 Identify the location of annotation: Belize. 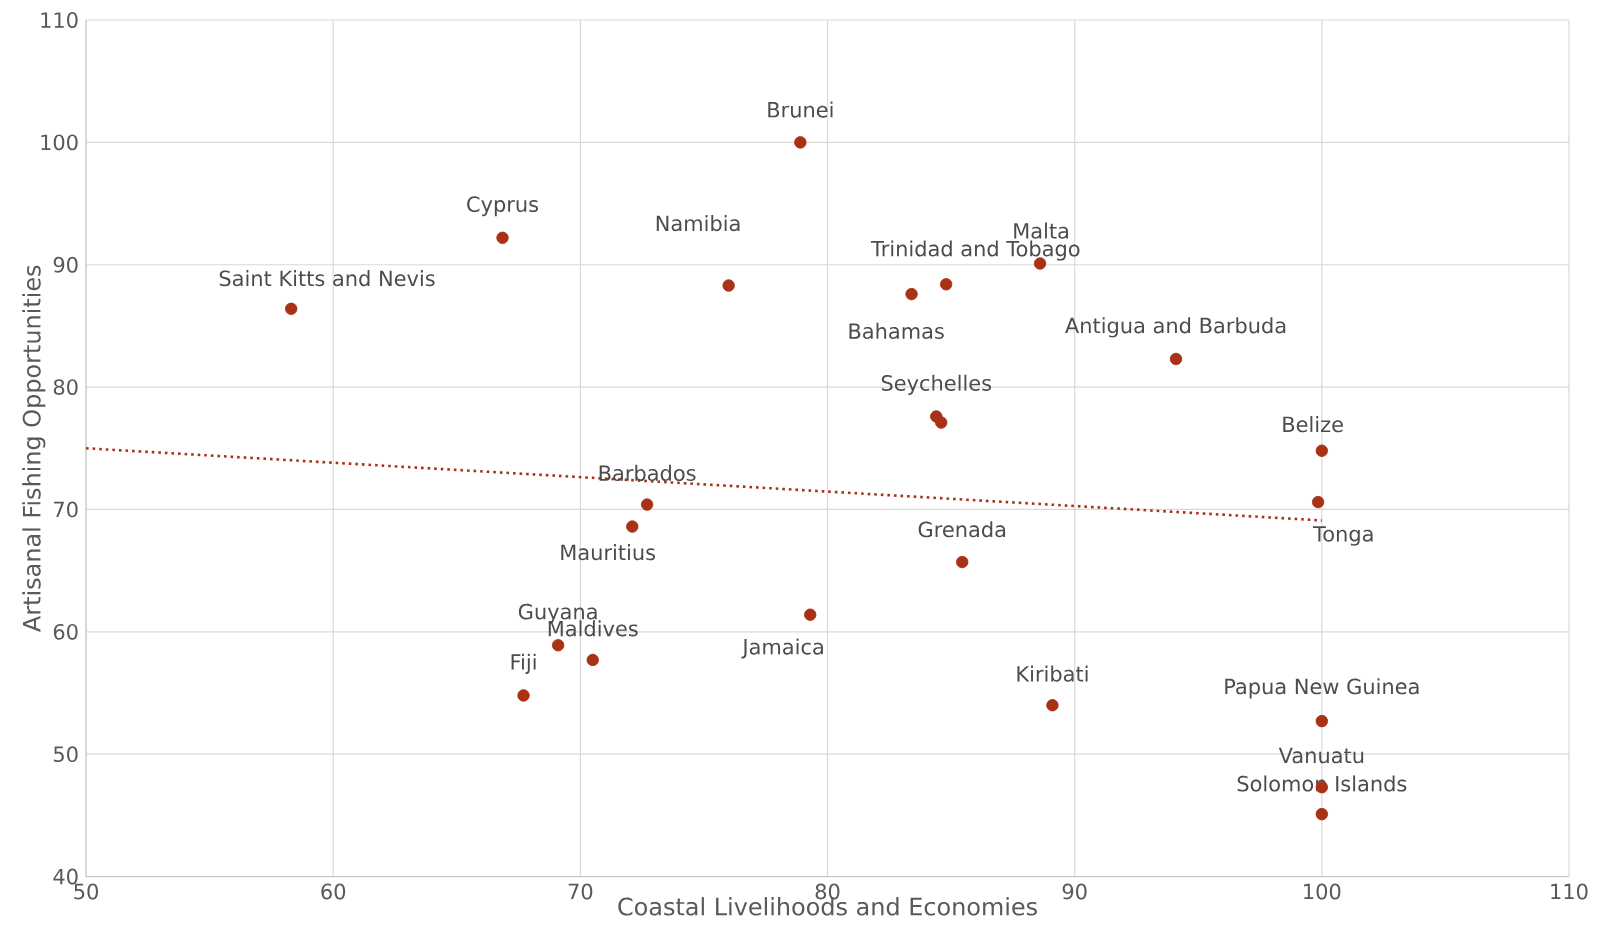
(1313, 424).